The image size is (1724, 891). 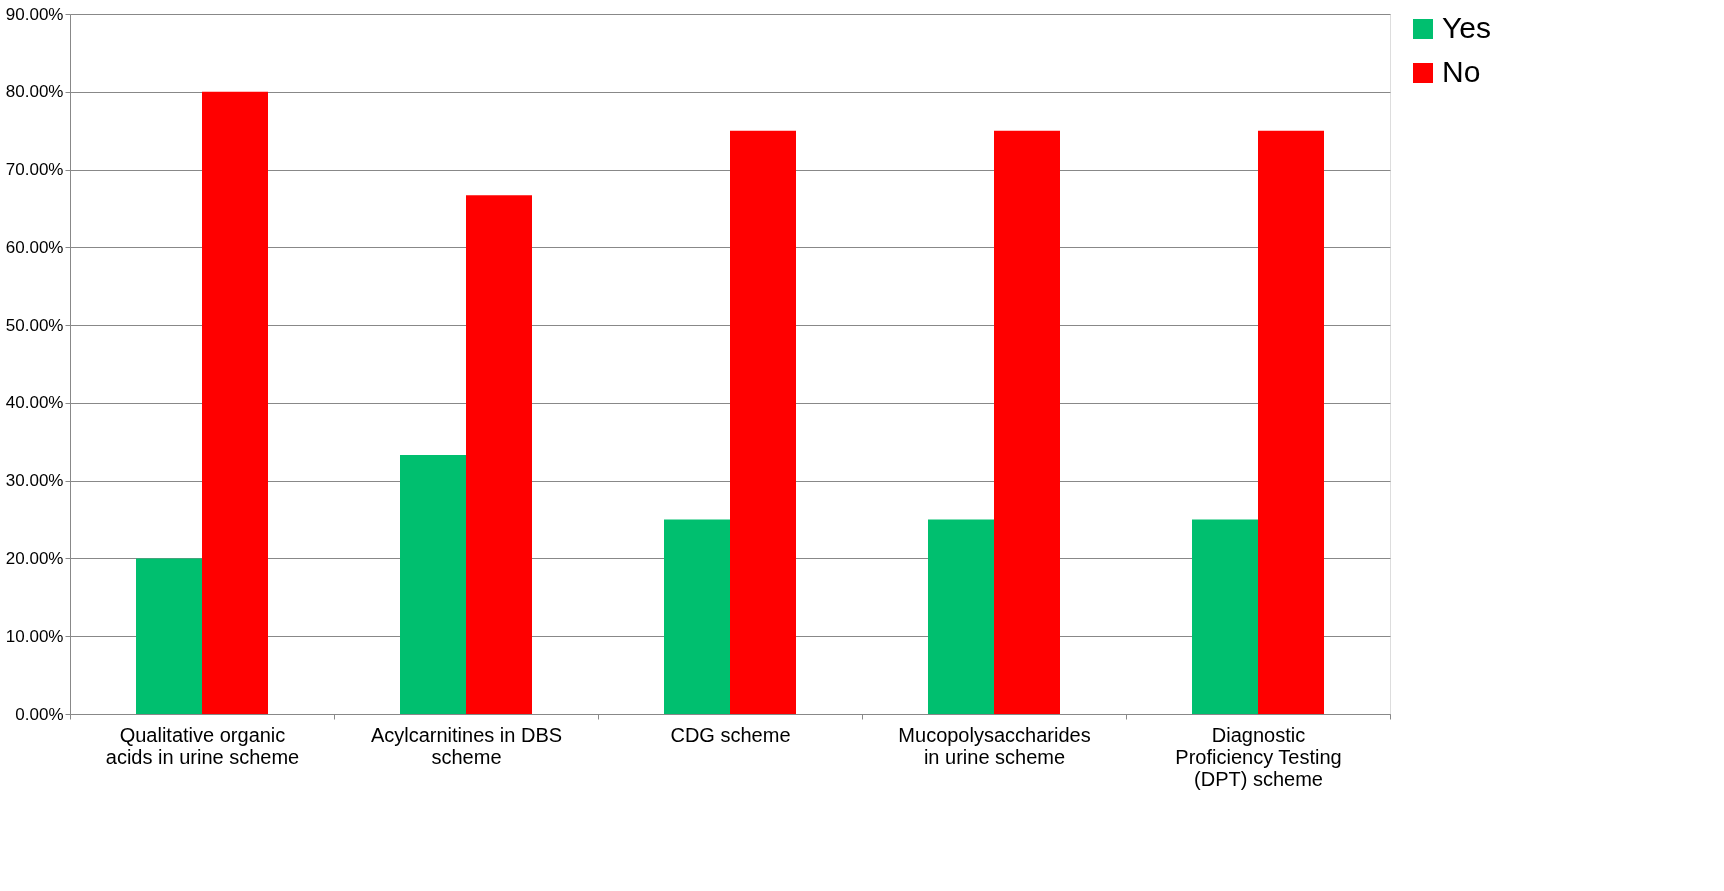 What do you see at coordinates (466, 745) in the screenshot?
I see `x-tick-label: Acylcarnitines in DBS scheme` at bounding box center [466, 745].